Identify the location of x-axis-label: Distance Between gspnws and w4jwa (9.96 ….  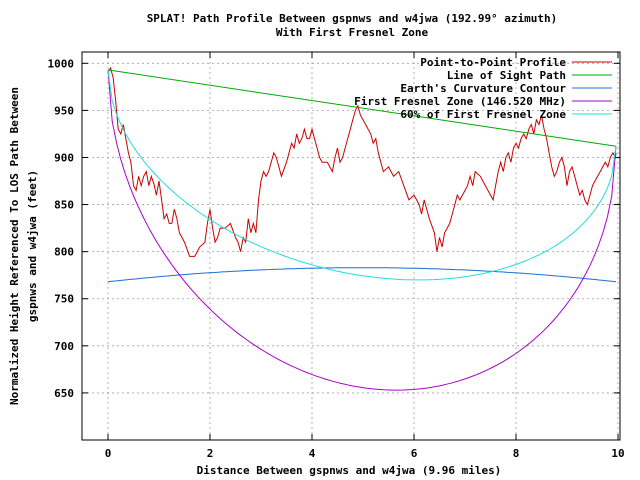
(349, 470).